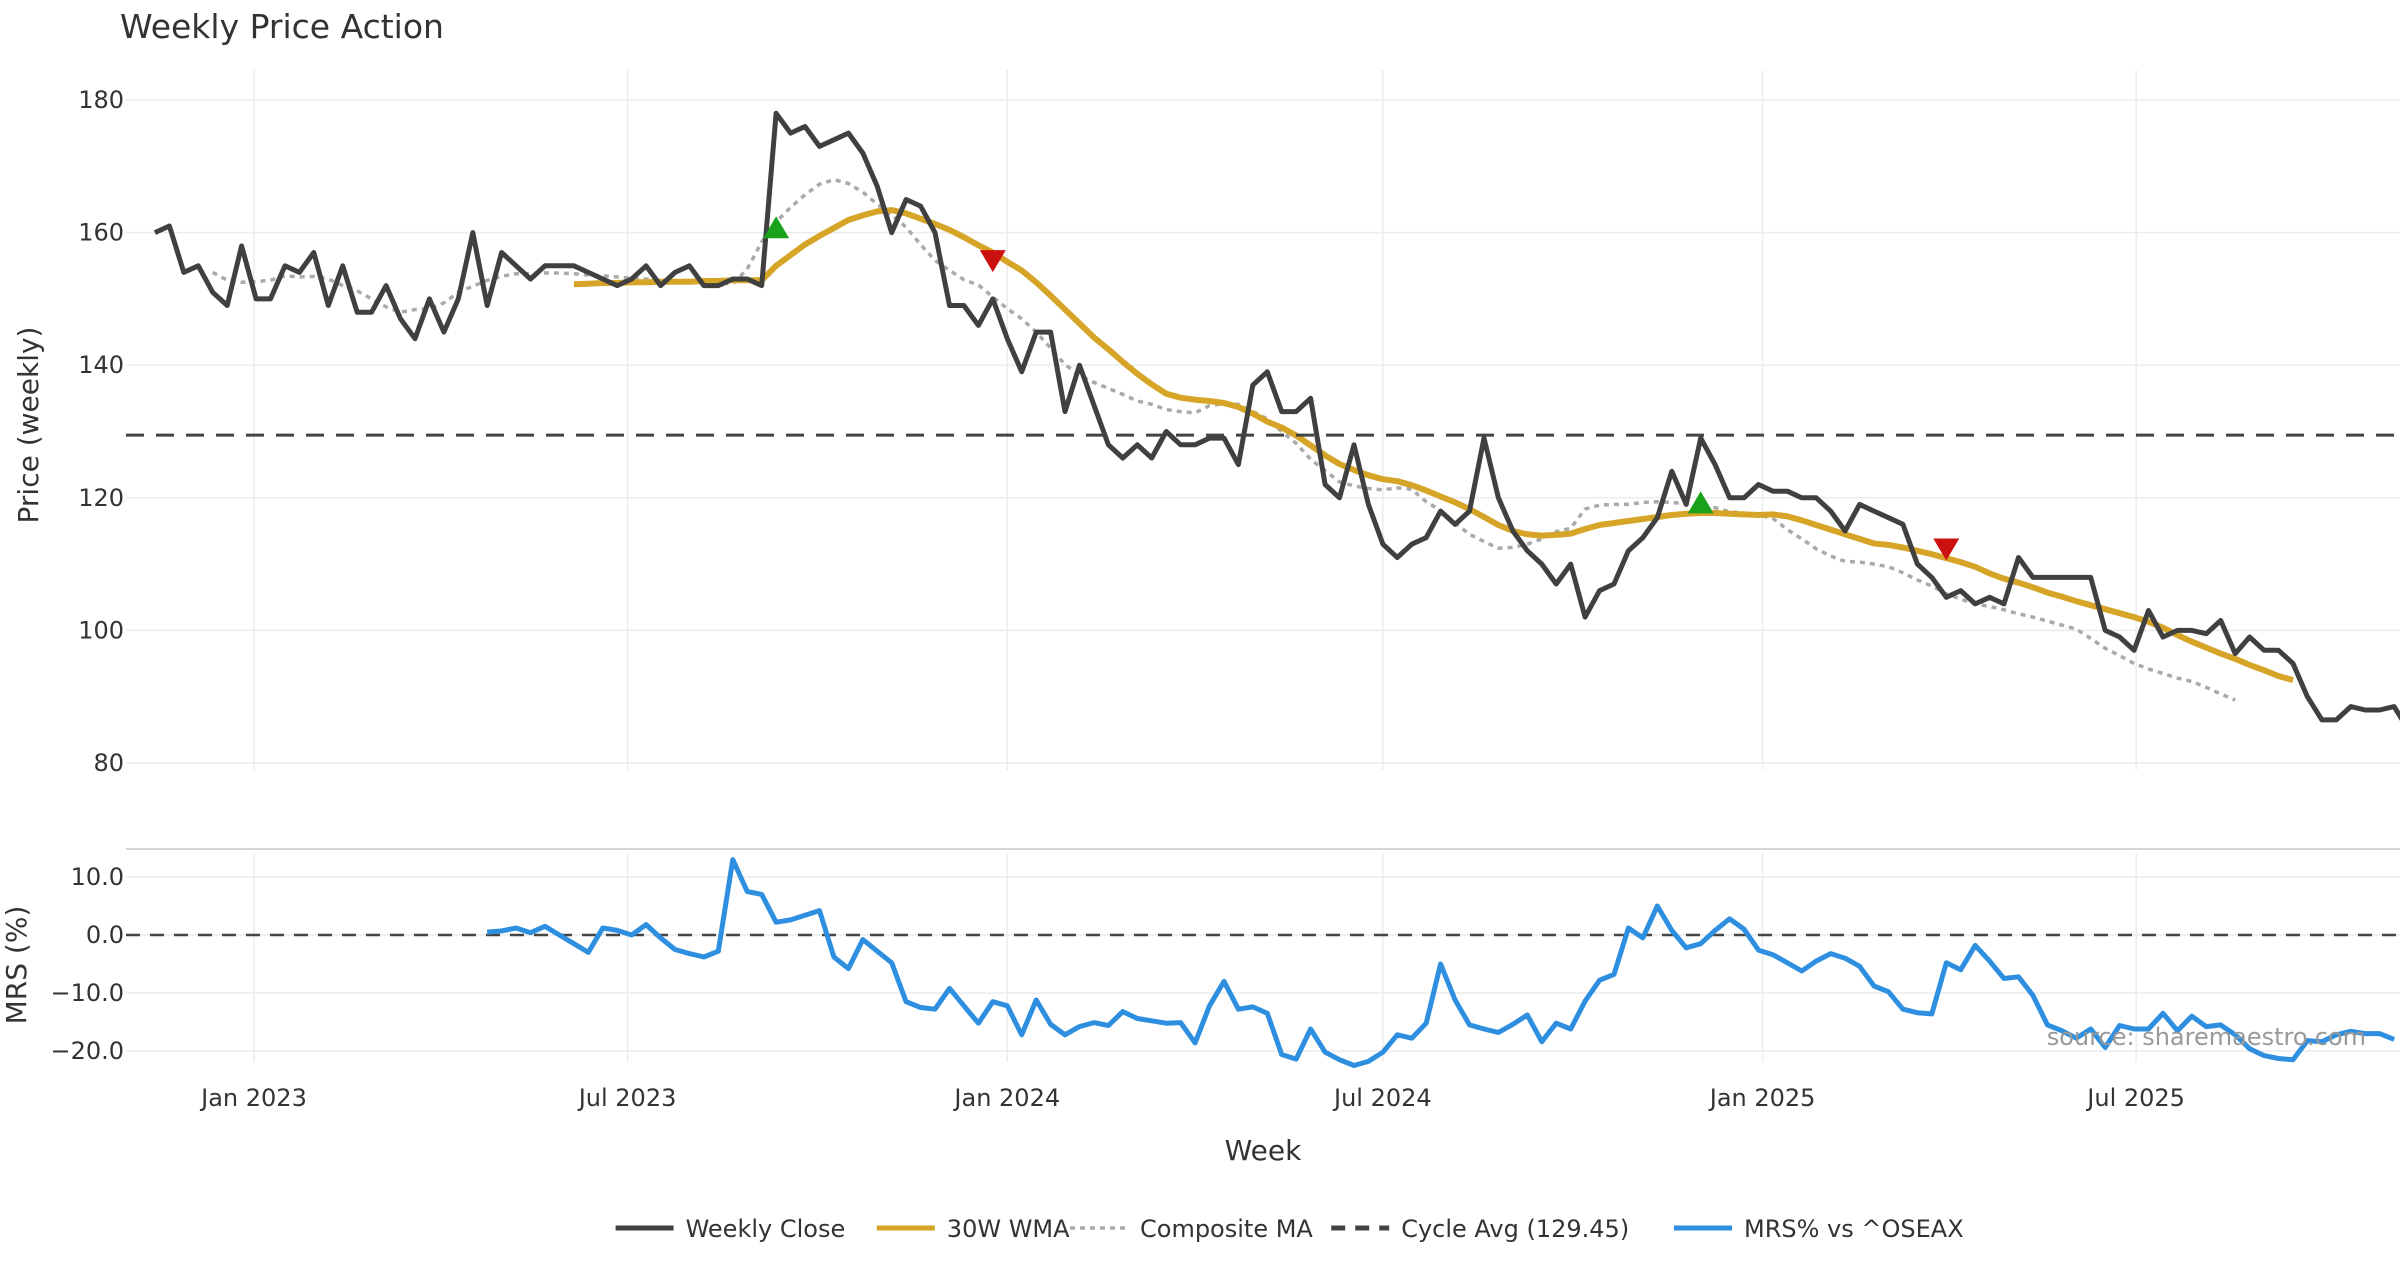 This screenshot has height=1264, width=2400. Describe the element at coordinates (87, 993) in the screenshot. I see `mrs-y-tick-label: −10.0` at that location.